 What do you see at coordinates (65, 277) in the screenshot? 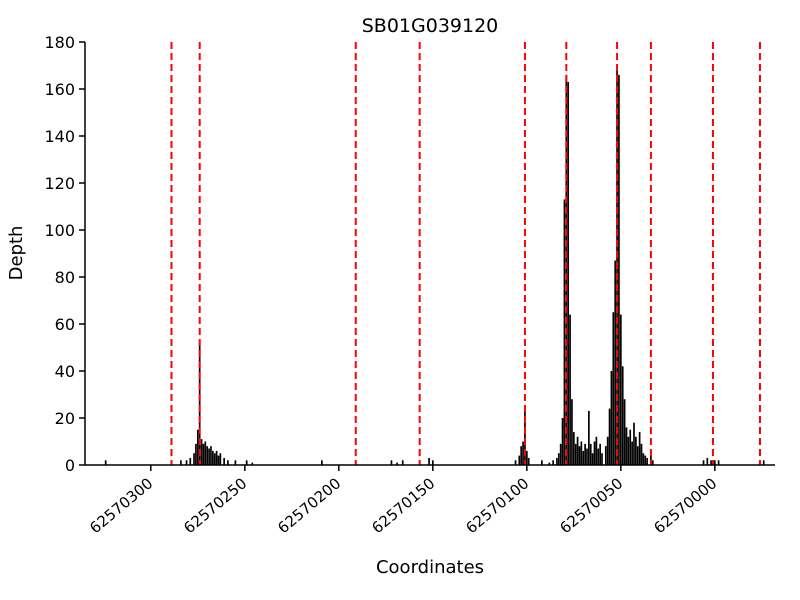
I see `y-tick-label: 80` at bounding box center [65, 277].